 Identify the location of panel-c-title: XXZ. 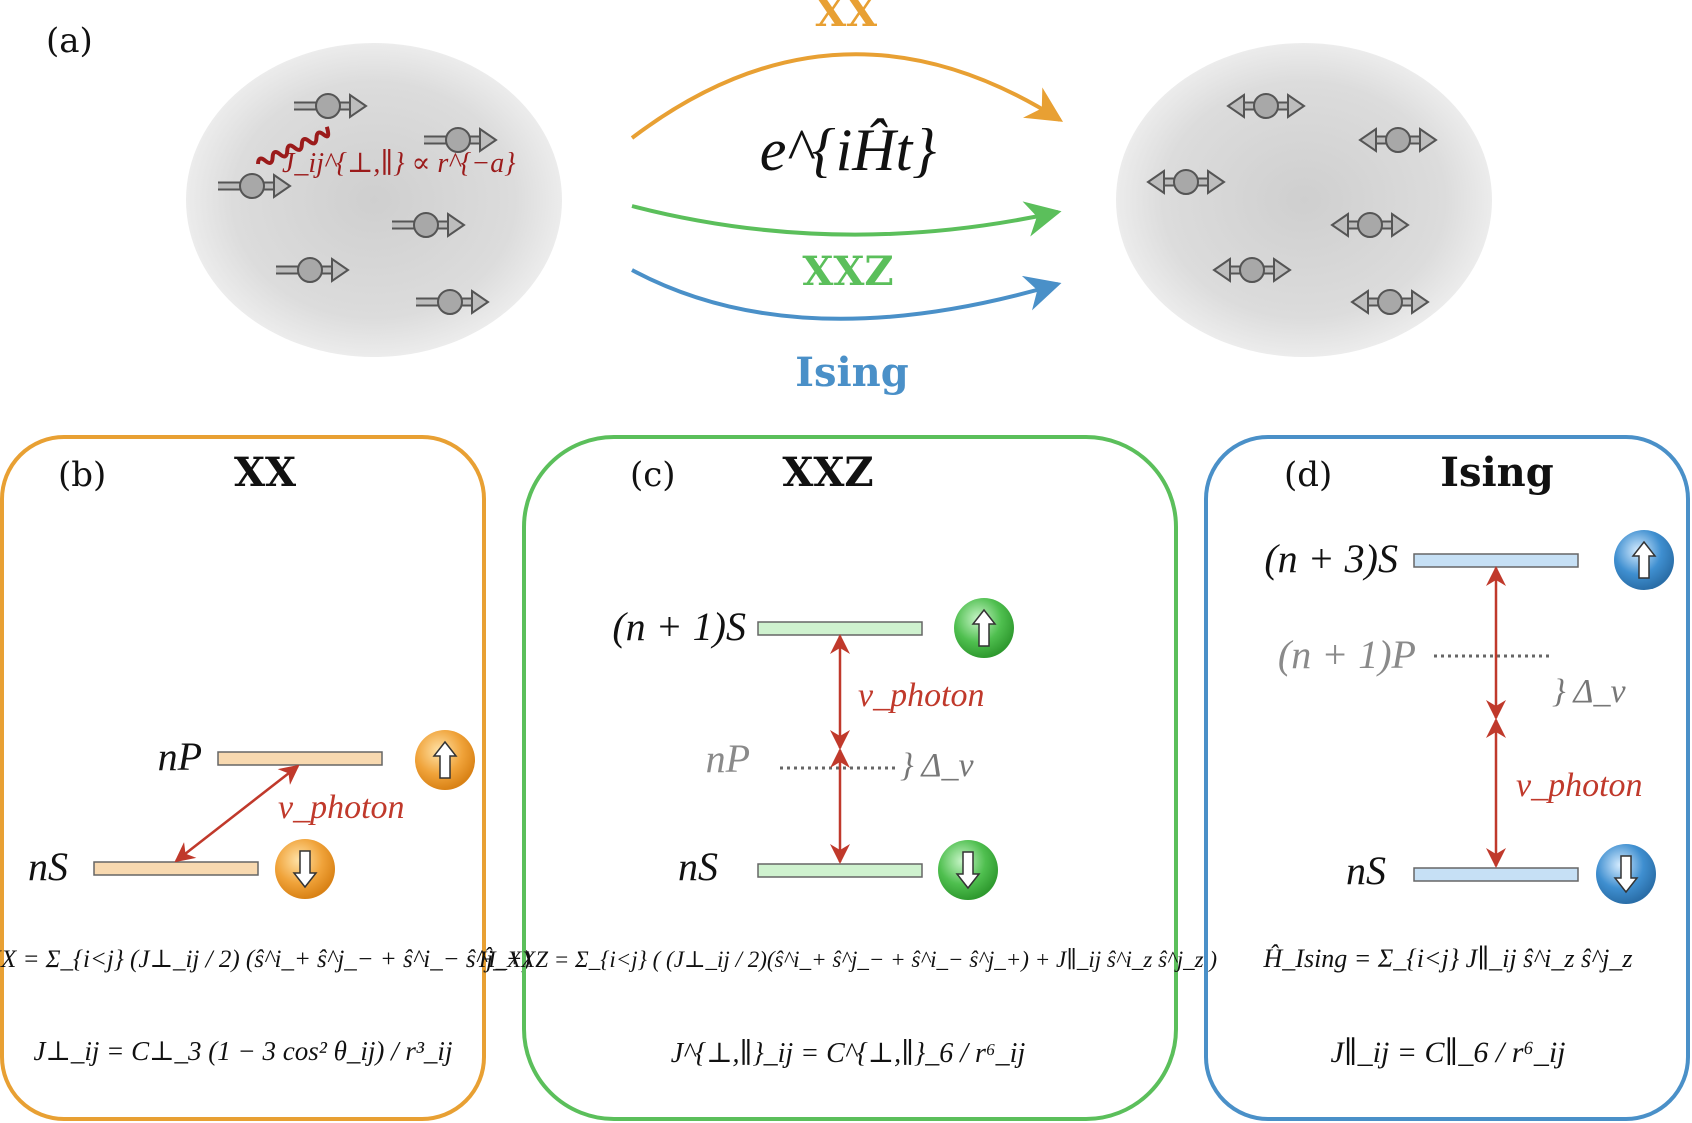
(827, 472).